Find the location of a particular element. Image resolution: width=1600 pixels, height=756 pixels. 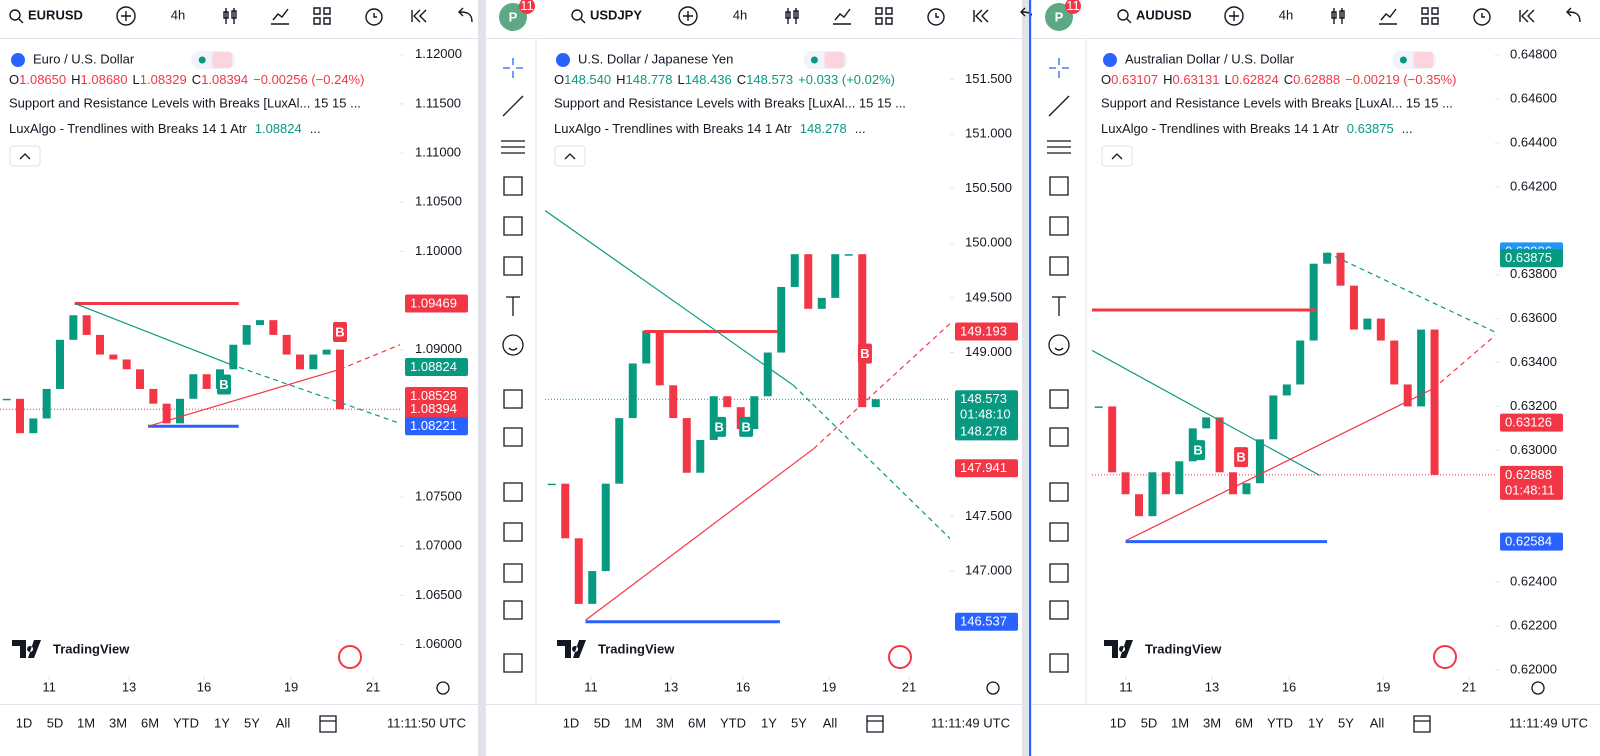

ohlc-key: H is located at coordinates (620, 79).